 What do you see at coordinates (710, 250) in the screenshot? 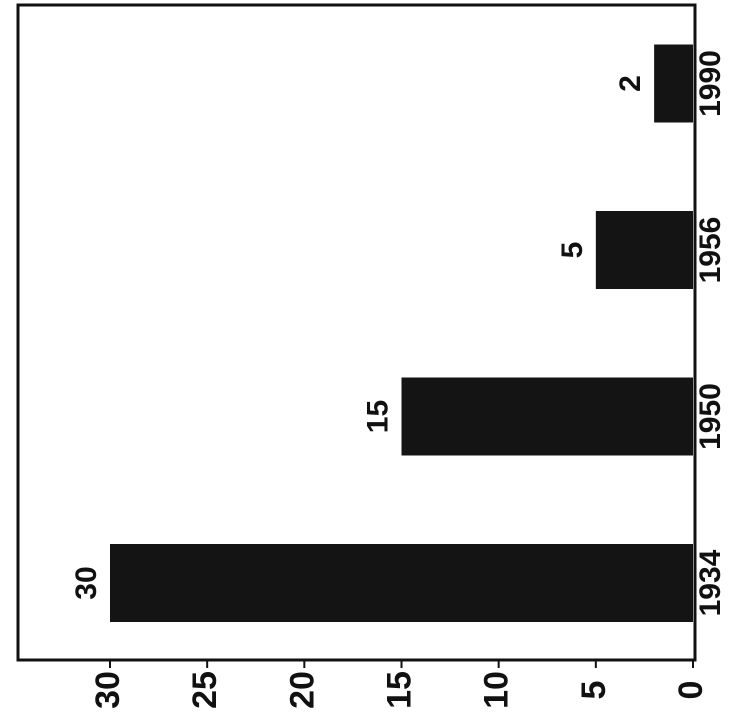
I see `category-label: 1956` at bounding box center [710, 250].